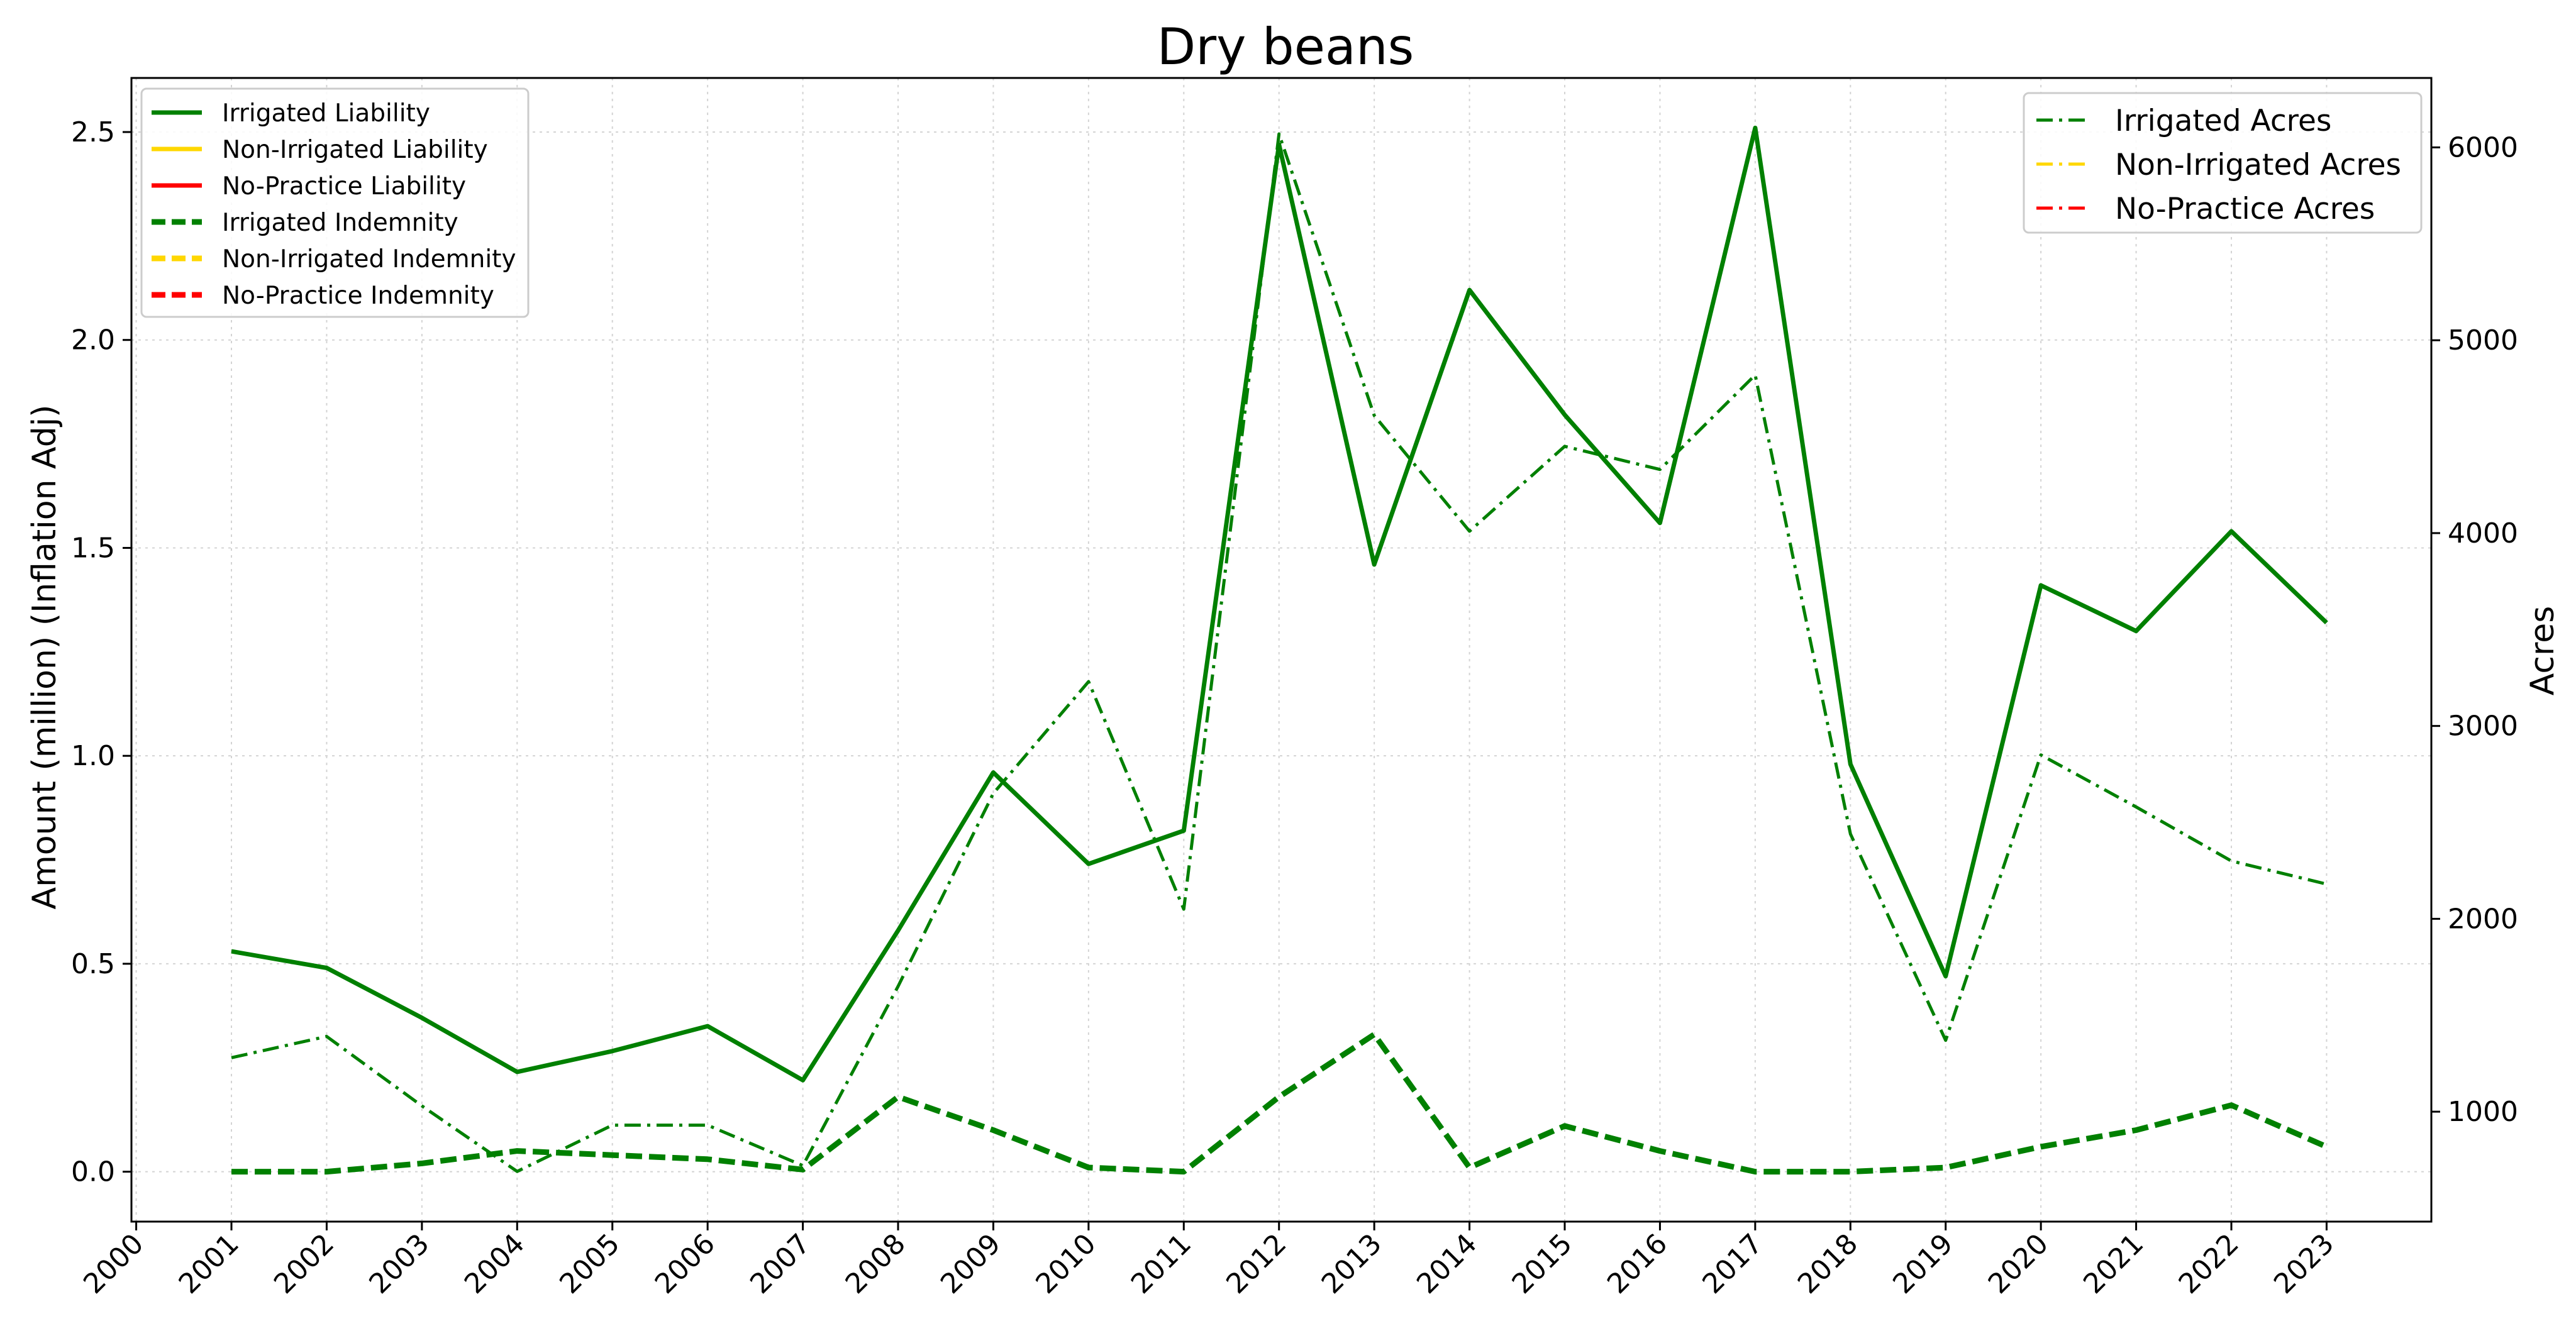 The width and height of the screenshot is (2576, 1331). What do you see at coordinates (2474, 629) in the screenshot?
I see `y2-axis: 1000 2000 3000 4000 5000 6000` at bounding box center [2474, 629].